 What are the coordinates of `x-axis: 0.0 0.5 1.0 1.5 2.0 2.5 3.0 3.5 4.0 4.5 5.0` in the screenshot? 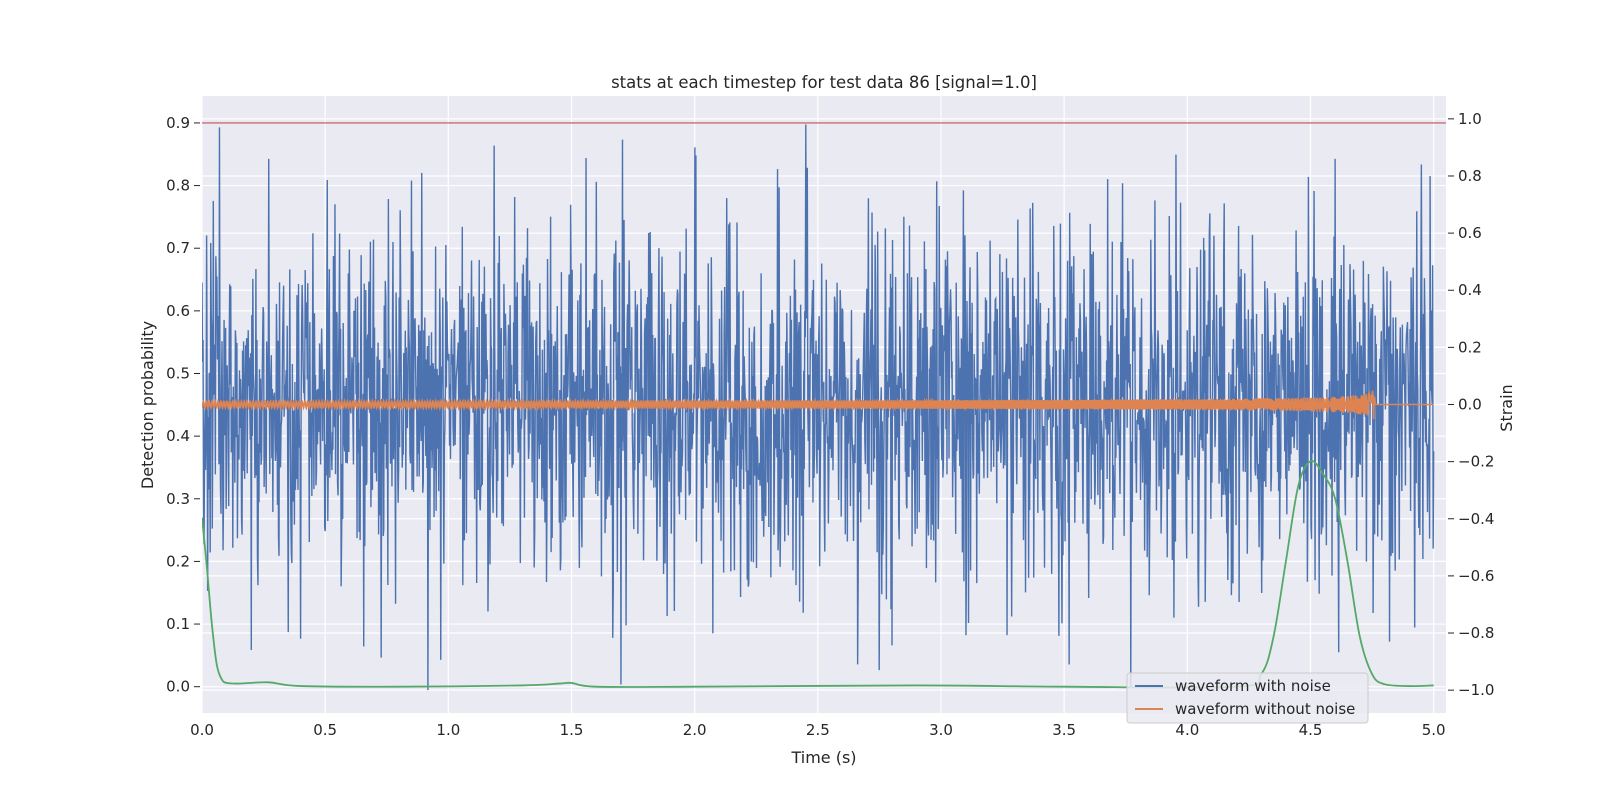 It's located at (818, 730).